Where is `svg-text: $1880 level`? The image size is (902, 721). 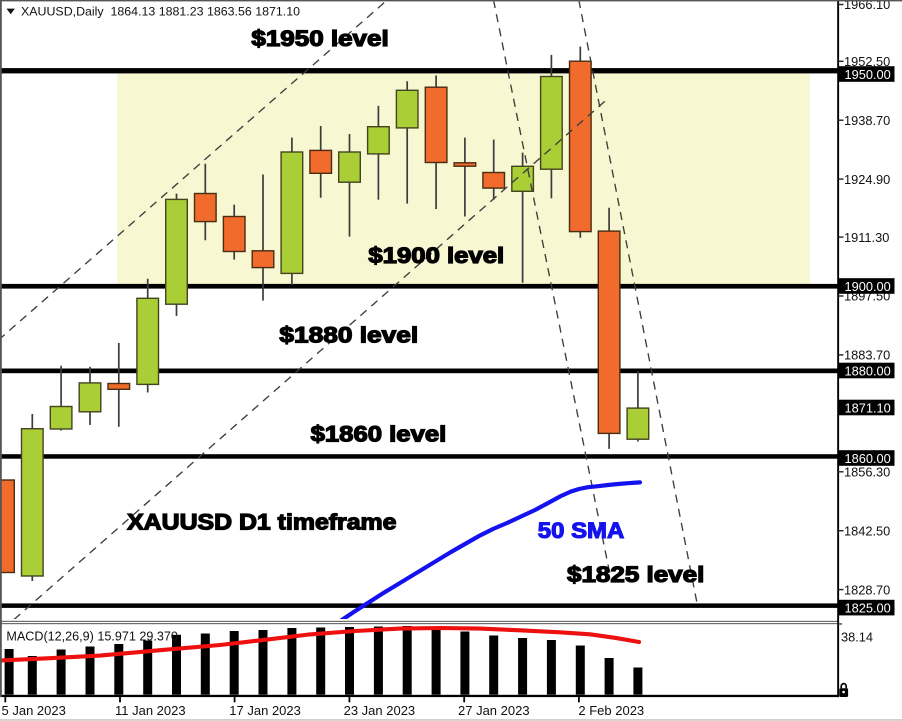 svg-text: $1880 level is located at coordinates (348, 335).